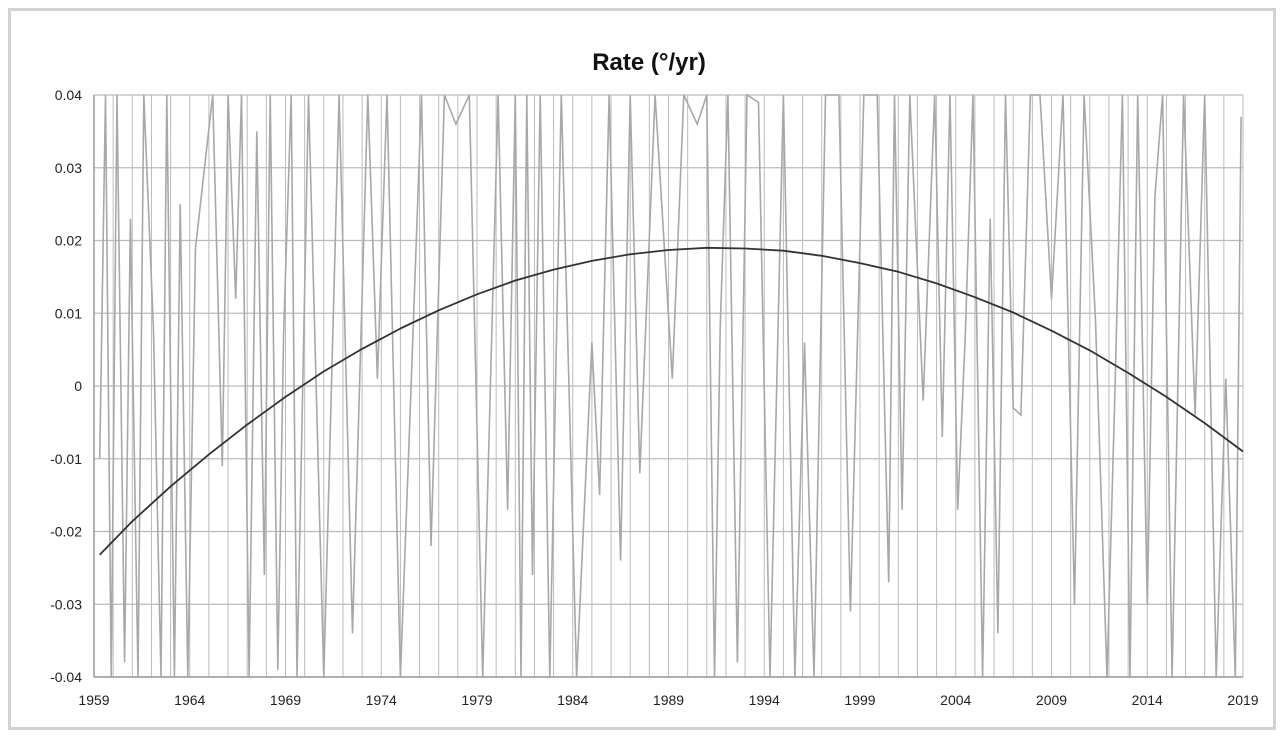 This screenshot has width=1283, height=737. I want to click on y-tick-label: -0.03, so click(66, 604).